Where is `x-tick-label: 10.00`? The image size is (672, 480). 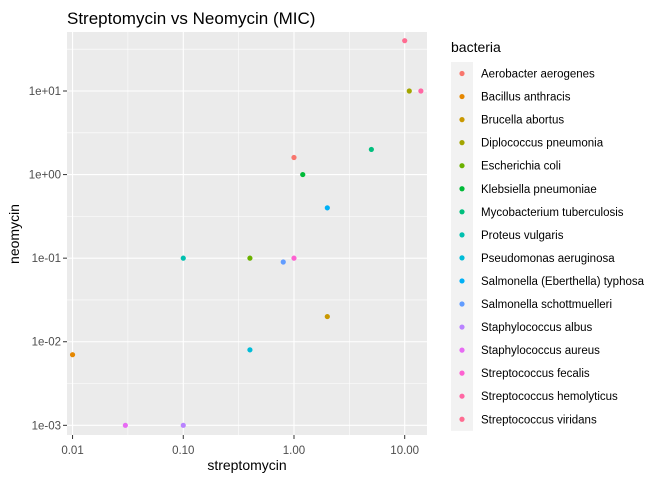 x-tick-label: 10.00 is located at coordinates (404, 451).